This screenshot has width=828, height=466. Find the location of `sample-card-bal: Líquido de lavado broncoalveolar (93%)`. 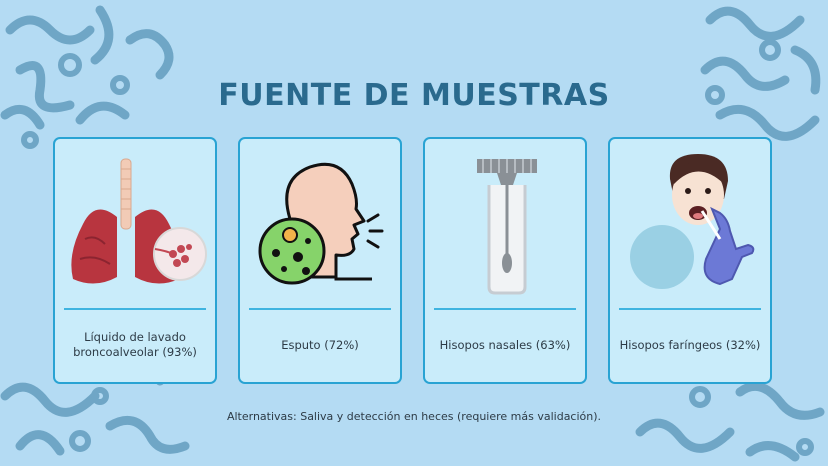

sample-card-bal: Líquido de lavado broncoalveolar (93%) is located at coordinates (135, 260).